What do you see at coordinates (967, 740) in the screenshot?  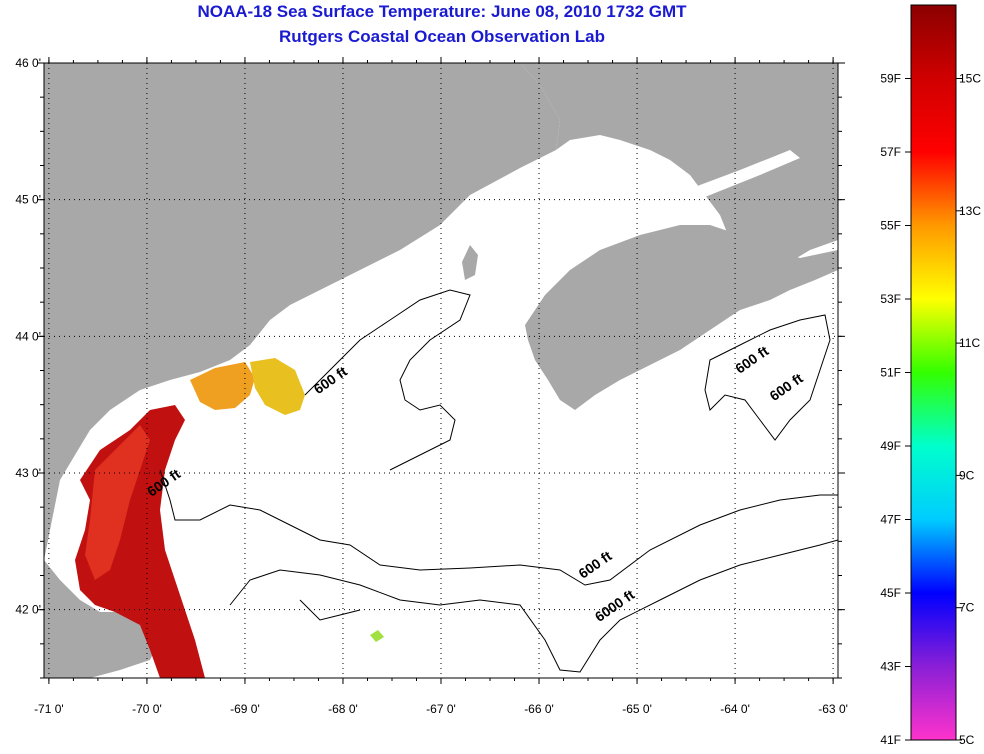 I see `colorbar-c-label: 5C` at bounding box center [967, 740].